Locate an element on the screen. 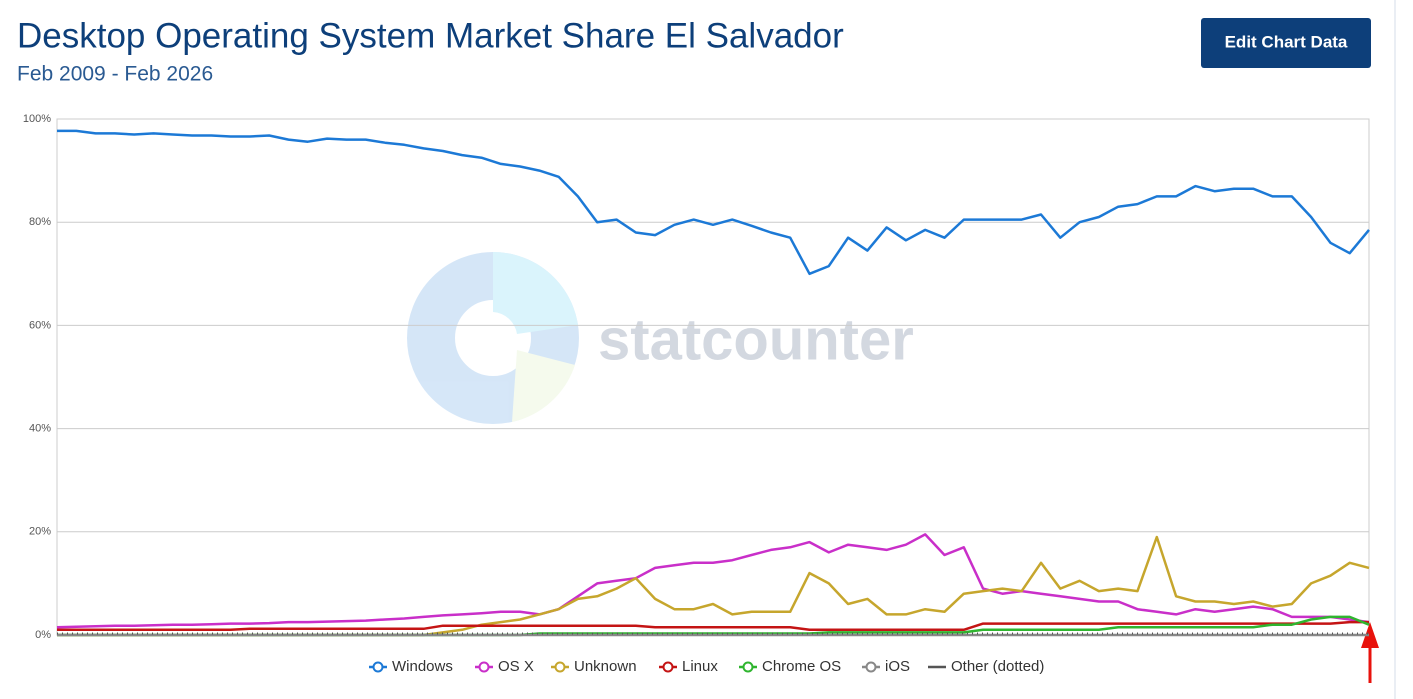 The image size is (1413, 699). legend-item: Unknown is located at coordinates (594, 666).